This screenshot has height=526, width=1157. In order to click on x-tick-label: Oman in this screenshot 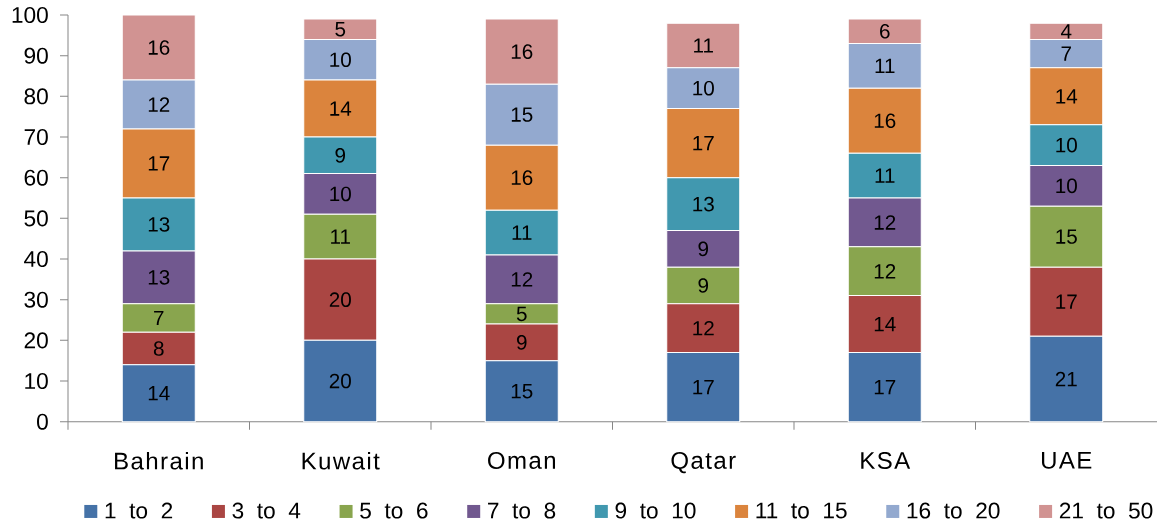, I will do `click(522, 460)`.